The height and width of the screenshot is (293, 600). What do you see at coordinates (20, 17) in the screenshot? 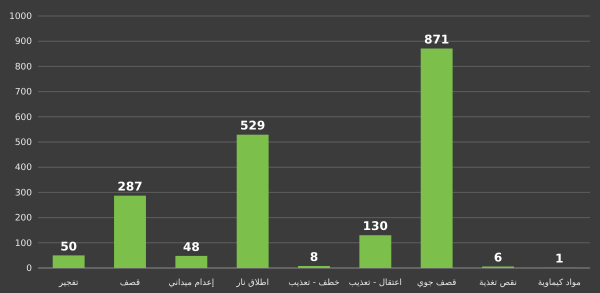
I see `y-tick-label: 1000` at bounding box center [20, 17].